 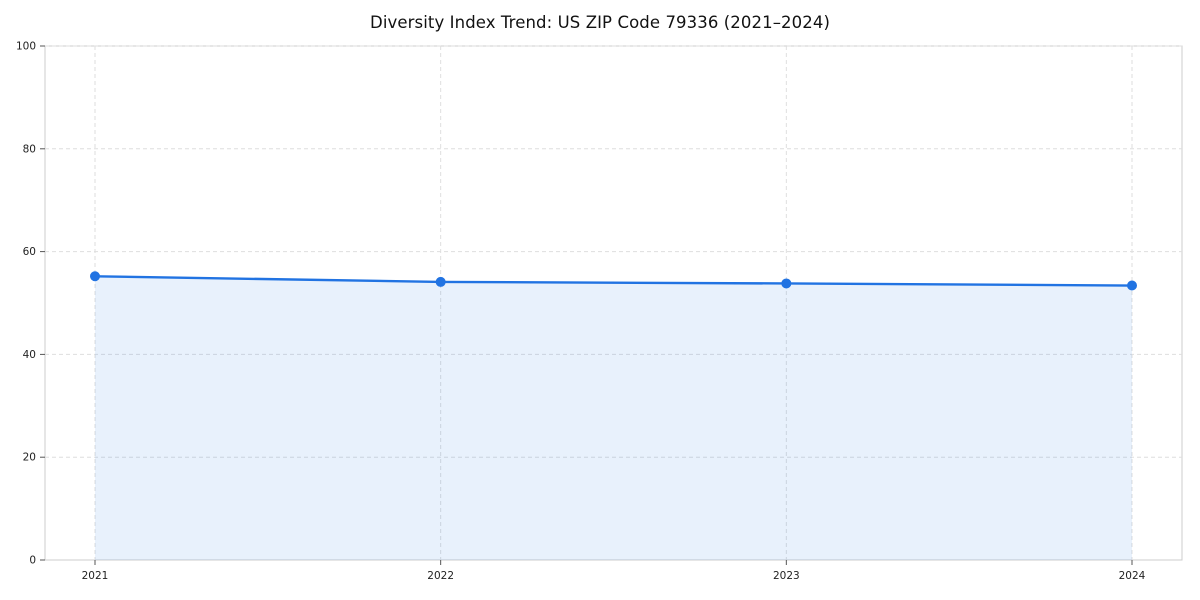 What do you see at coordinates (440, 281) in the screenshot?
I see `data-point-2022` at bounding box center [440, 281].